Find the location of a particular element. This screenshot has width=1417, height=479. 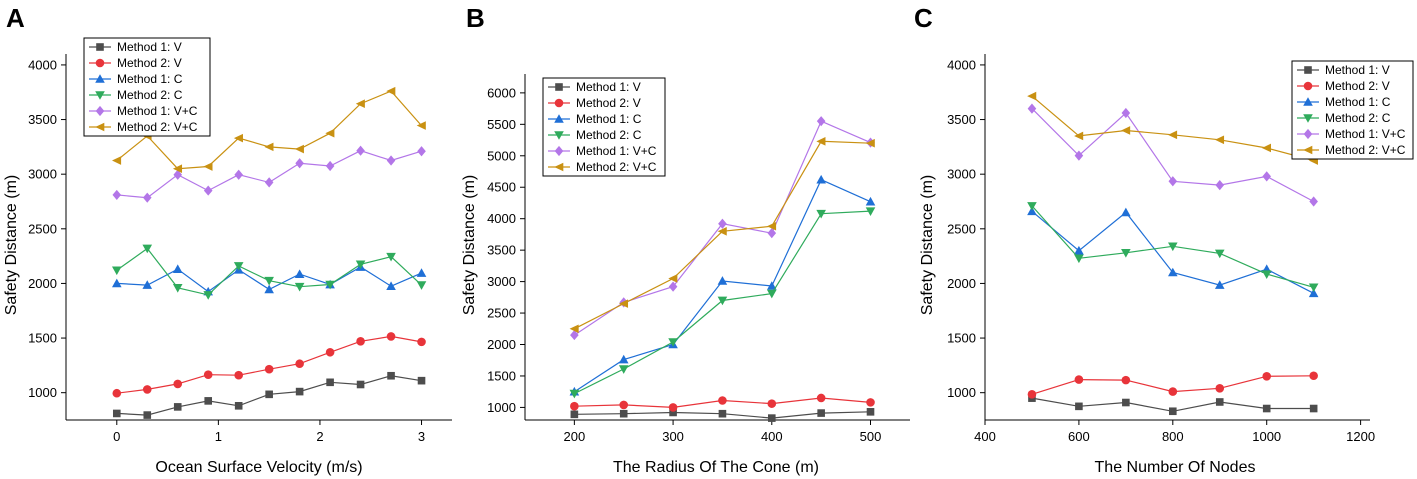

panel-c-legend-box is located at coordinates (1352, 110).